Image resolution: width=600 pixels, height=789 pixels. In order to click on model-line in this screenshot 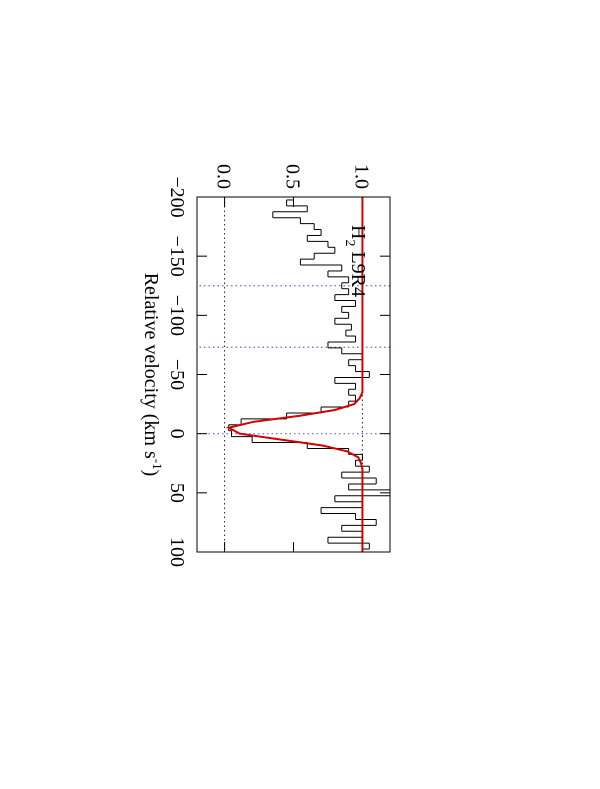, I will do `click(294, 374)`.